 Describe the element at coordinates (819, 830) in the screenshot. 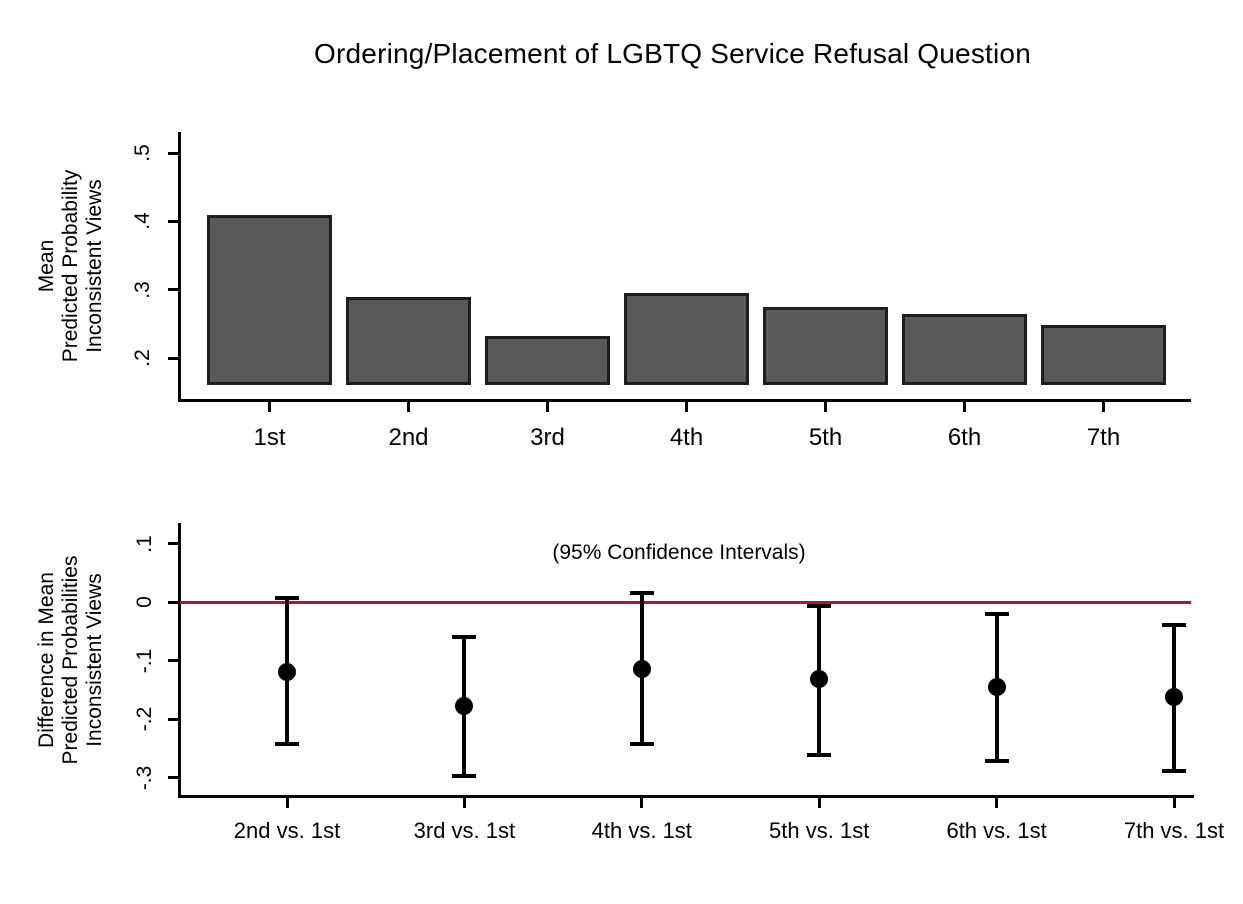

I see `bottom-x-category-label: 5th vs. 1st` at that location.